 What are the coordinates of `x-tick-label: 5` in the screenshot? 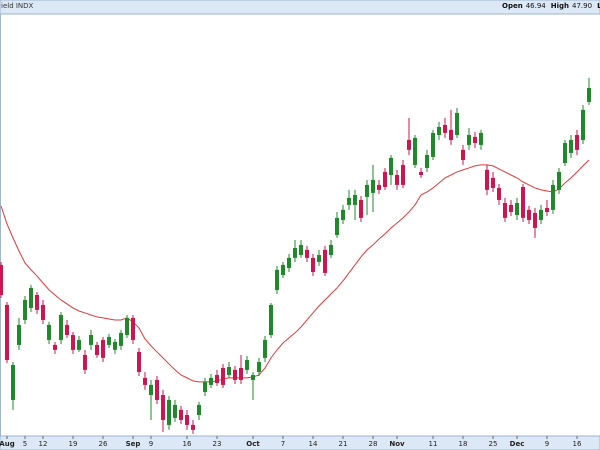 It's located at (25, 444).